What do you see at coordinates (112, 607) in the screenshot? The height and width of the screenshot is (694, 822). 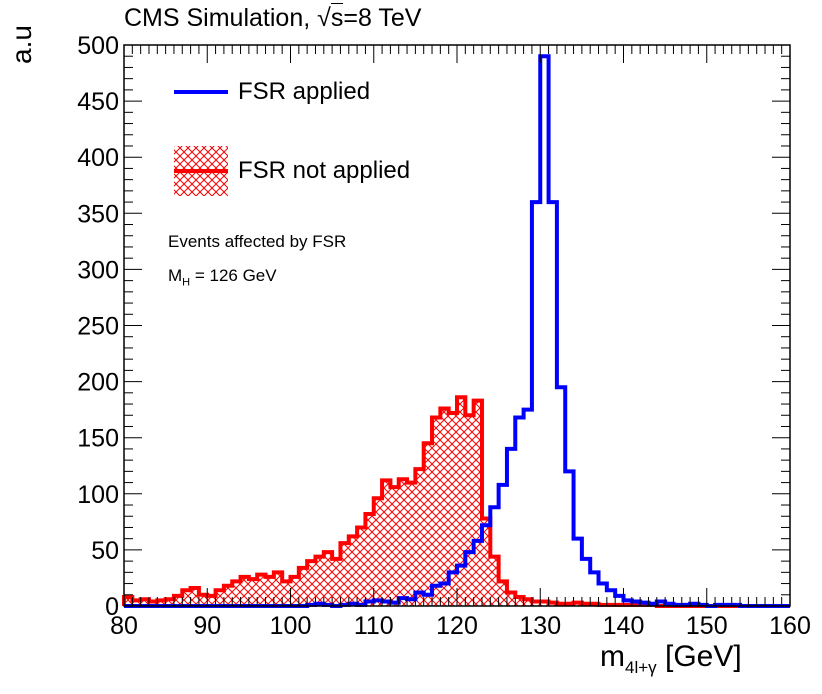 I see `y-tick-label: 0` at bounding box center [112, 607].